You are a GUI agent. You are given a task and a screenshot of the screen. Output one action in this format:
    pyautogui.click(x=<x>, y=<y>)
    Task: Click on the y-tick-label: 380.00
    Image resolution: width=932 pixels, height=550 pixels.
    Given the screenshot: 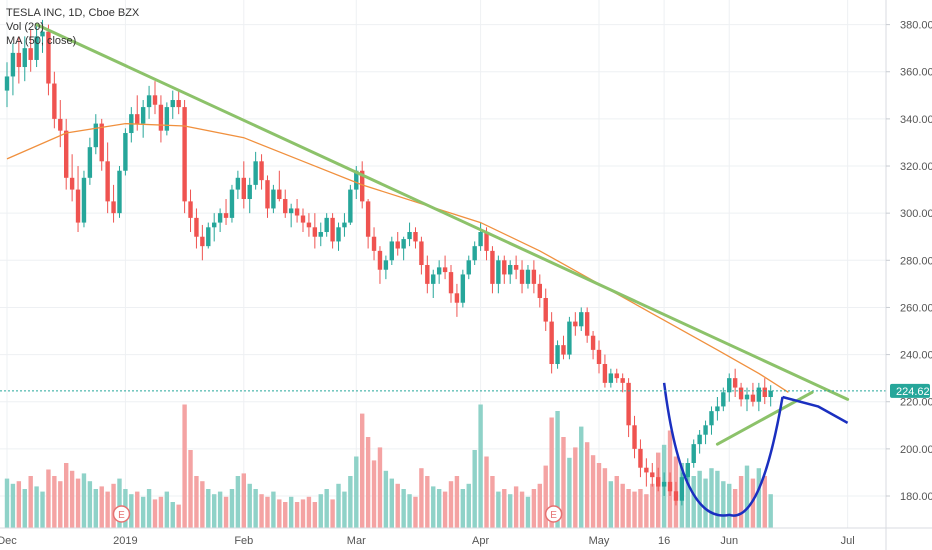 What is the action you would take?
    pyautogui.click(x=916, y=26)
    